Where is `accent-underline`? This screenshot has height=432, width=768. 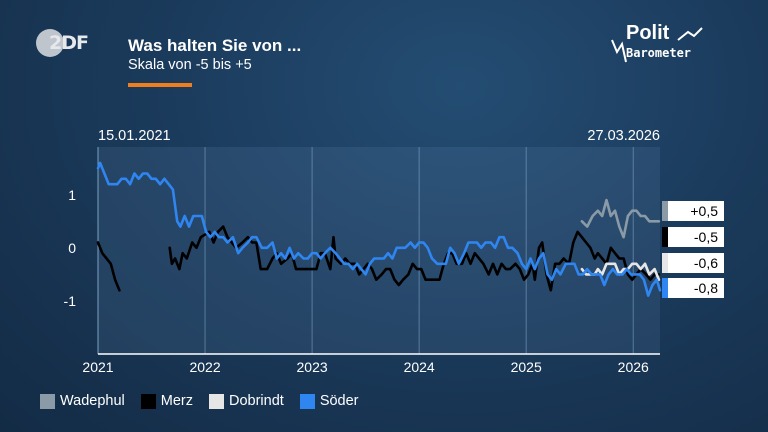
accent-underline is located at coordinates (160, 85).